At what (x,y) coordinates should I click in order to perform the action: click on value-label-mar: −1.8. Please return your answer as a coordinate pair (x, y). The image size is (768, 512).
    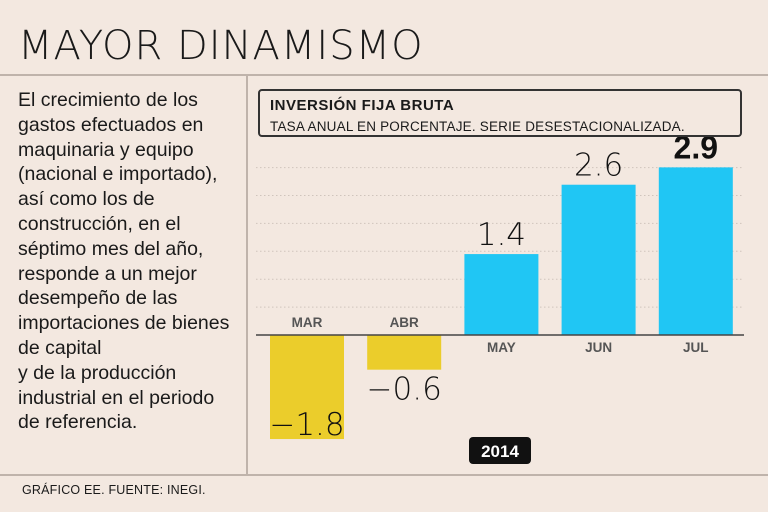
    Looking at the image, I should click on (306, 425).